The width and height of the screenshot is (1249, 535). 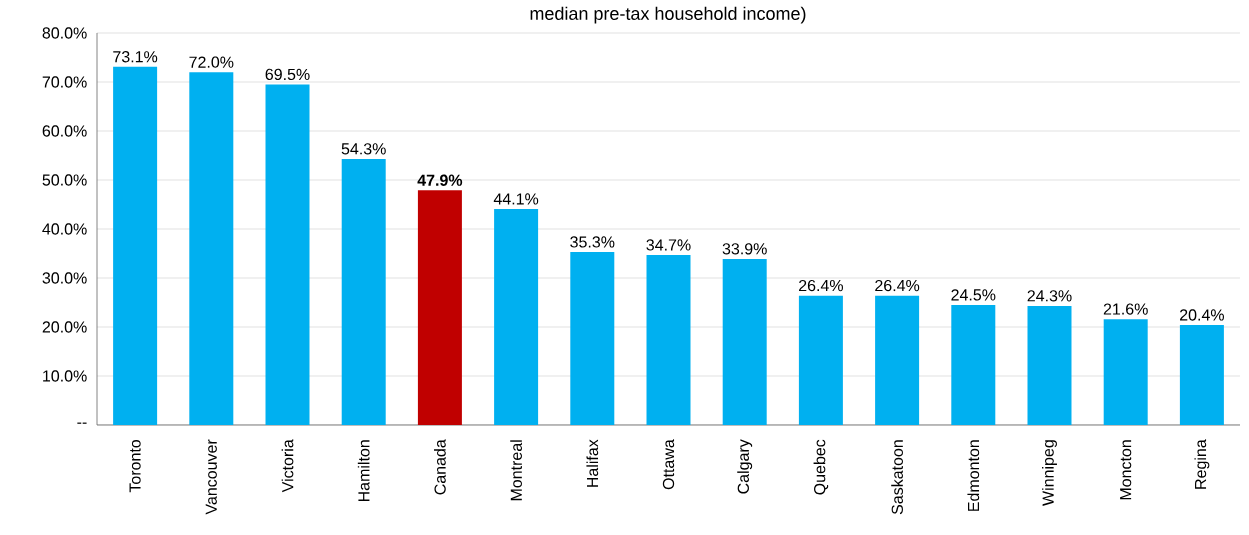 I want to click on y-tick-label: 20.0%, so click(x=64, y=327).